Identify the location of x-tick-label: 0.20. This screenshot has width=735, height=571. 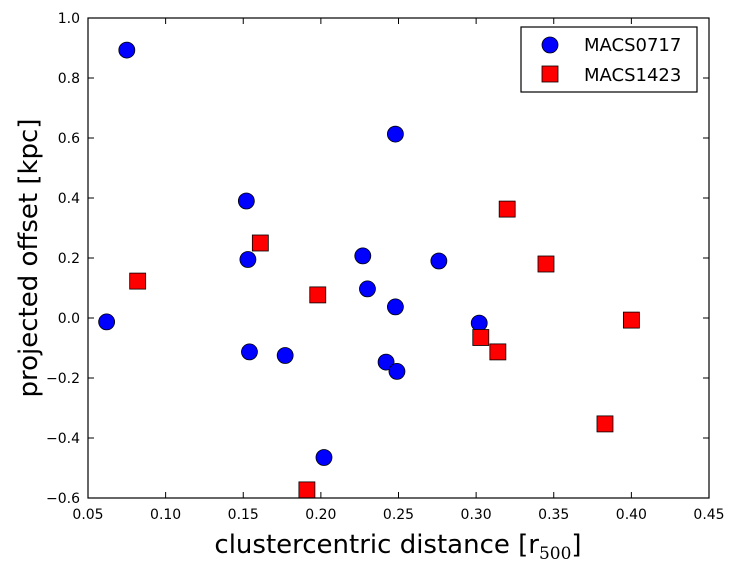
(320, 515).